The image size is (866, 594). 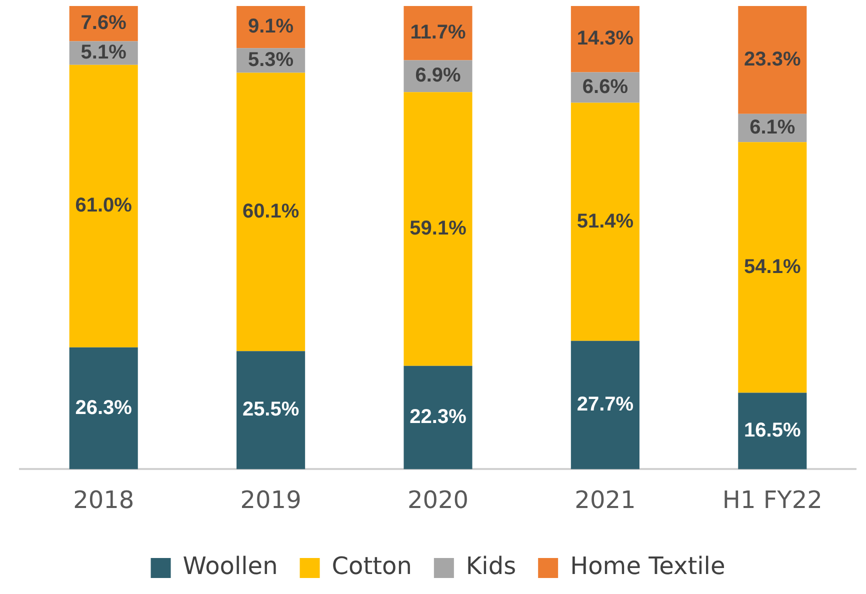 I want to click on data-label: 60.1%, so click(x=271, y=211).